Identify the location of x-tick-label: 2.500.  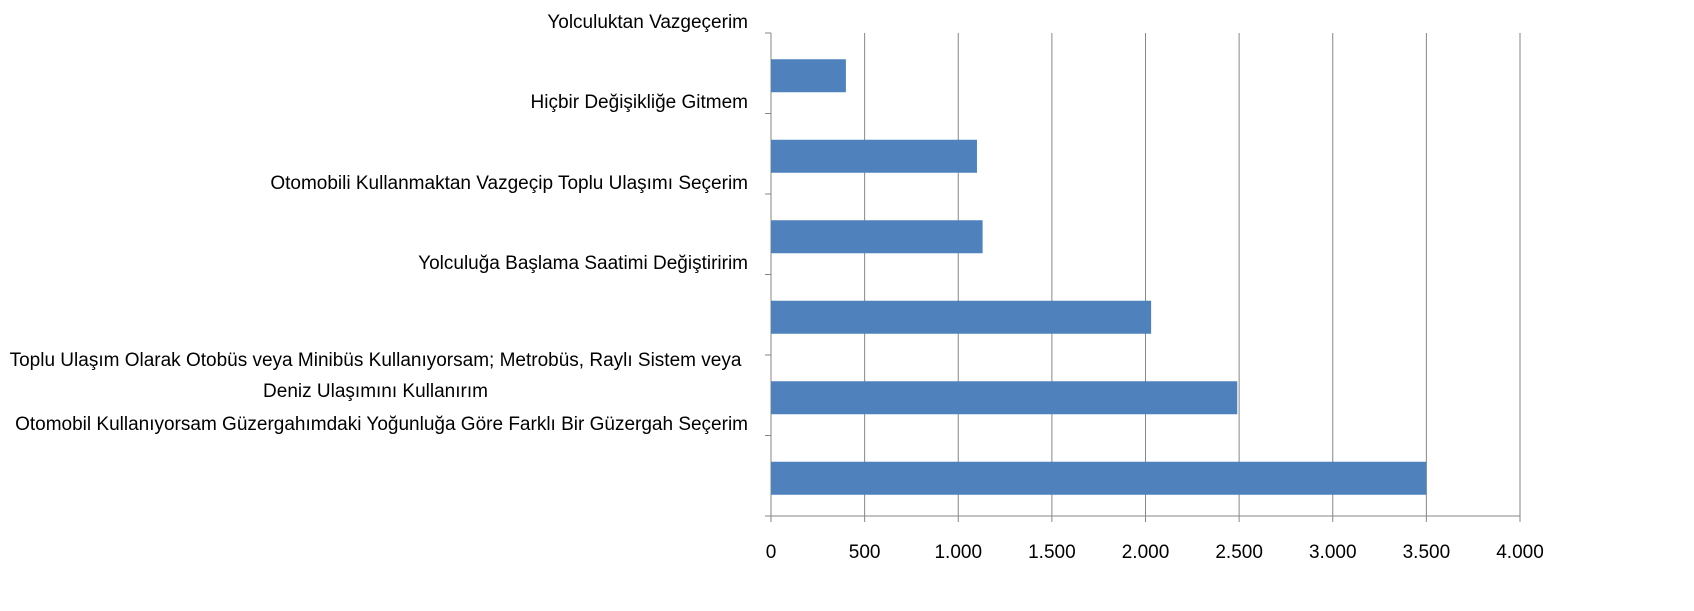
(1239, 552).